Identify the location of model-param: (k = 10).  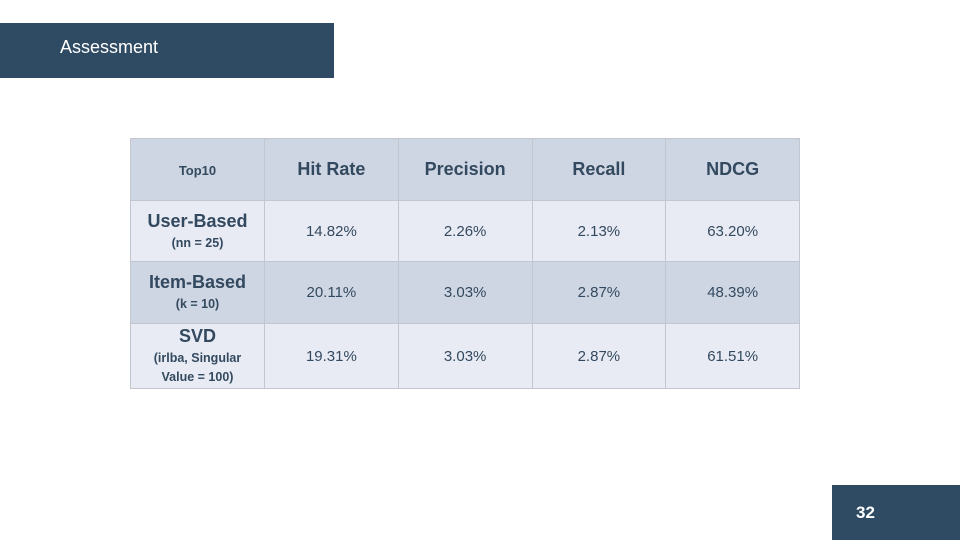
(197, 304).